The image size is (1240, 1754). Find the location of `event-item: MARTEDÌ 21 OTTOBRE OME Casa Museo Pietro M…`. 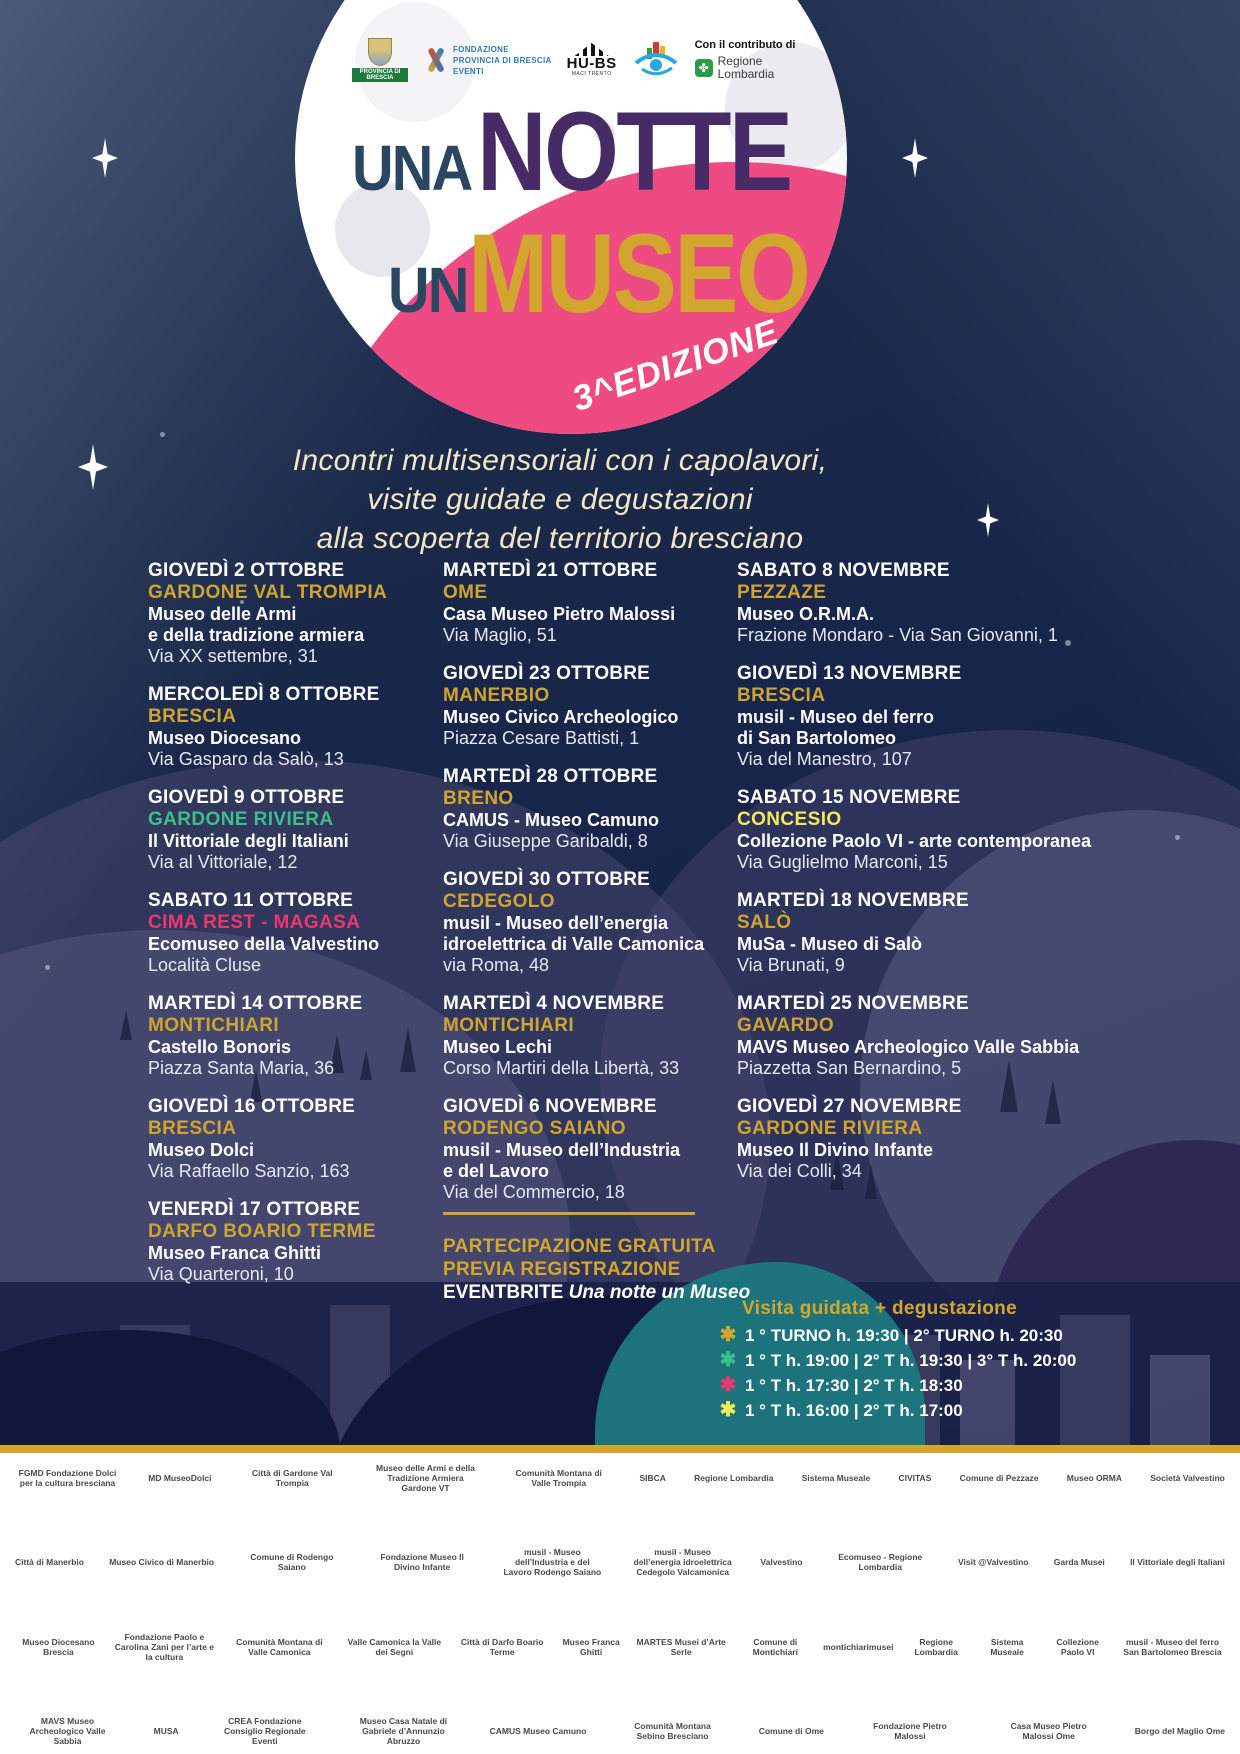

event-item: MARTEDÌ 21 OTTOBRE OME Casa Museo Pietro M… is located at coordinates (593, 603).